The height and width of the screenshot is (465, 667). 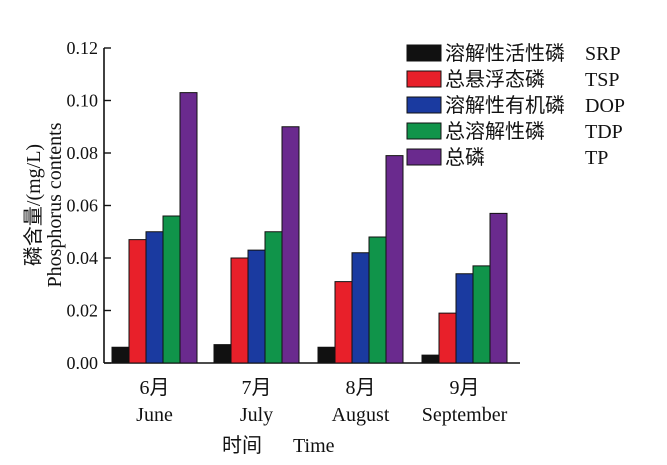 I want to click on y-tick-label: 0.06, so click(x=83, y=206).